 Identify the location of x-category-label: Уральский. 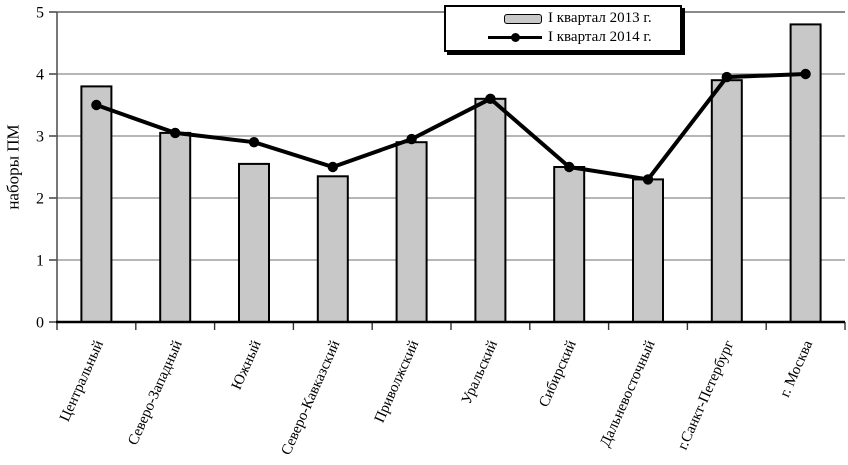
(480, 372).